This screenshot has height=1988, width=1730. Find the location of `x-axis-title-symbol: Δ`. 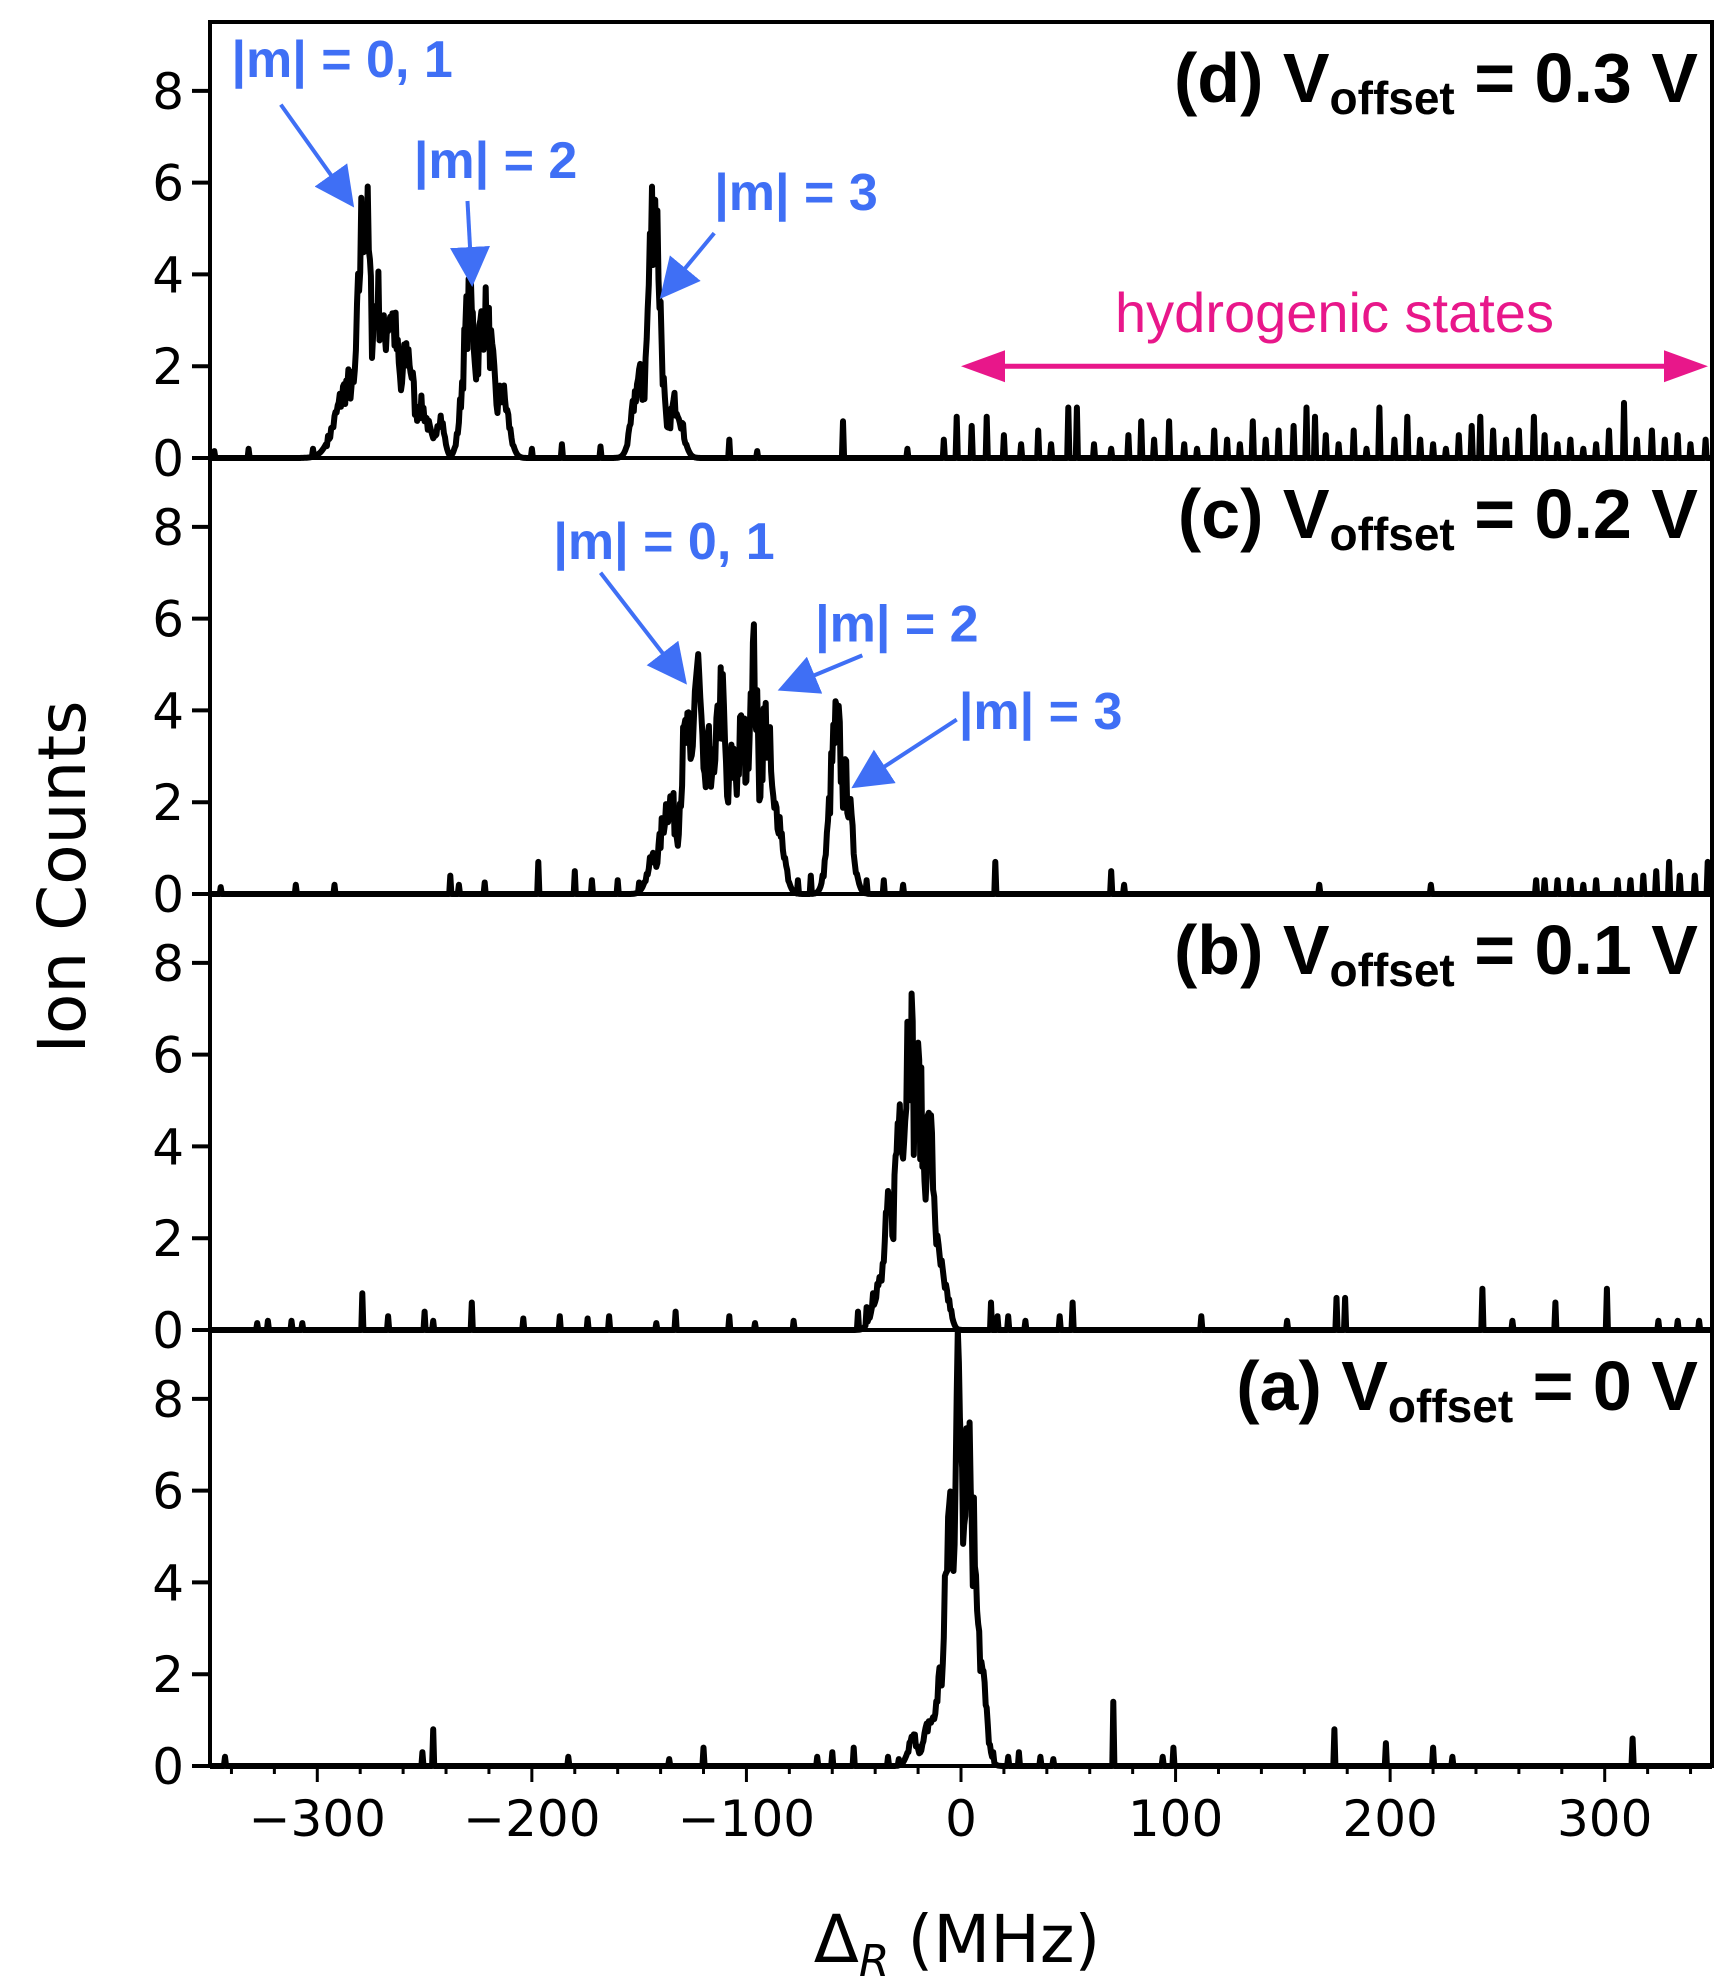

x-axis-title-symbol: Δ is located at coordinates (836, 1939).